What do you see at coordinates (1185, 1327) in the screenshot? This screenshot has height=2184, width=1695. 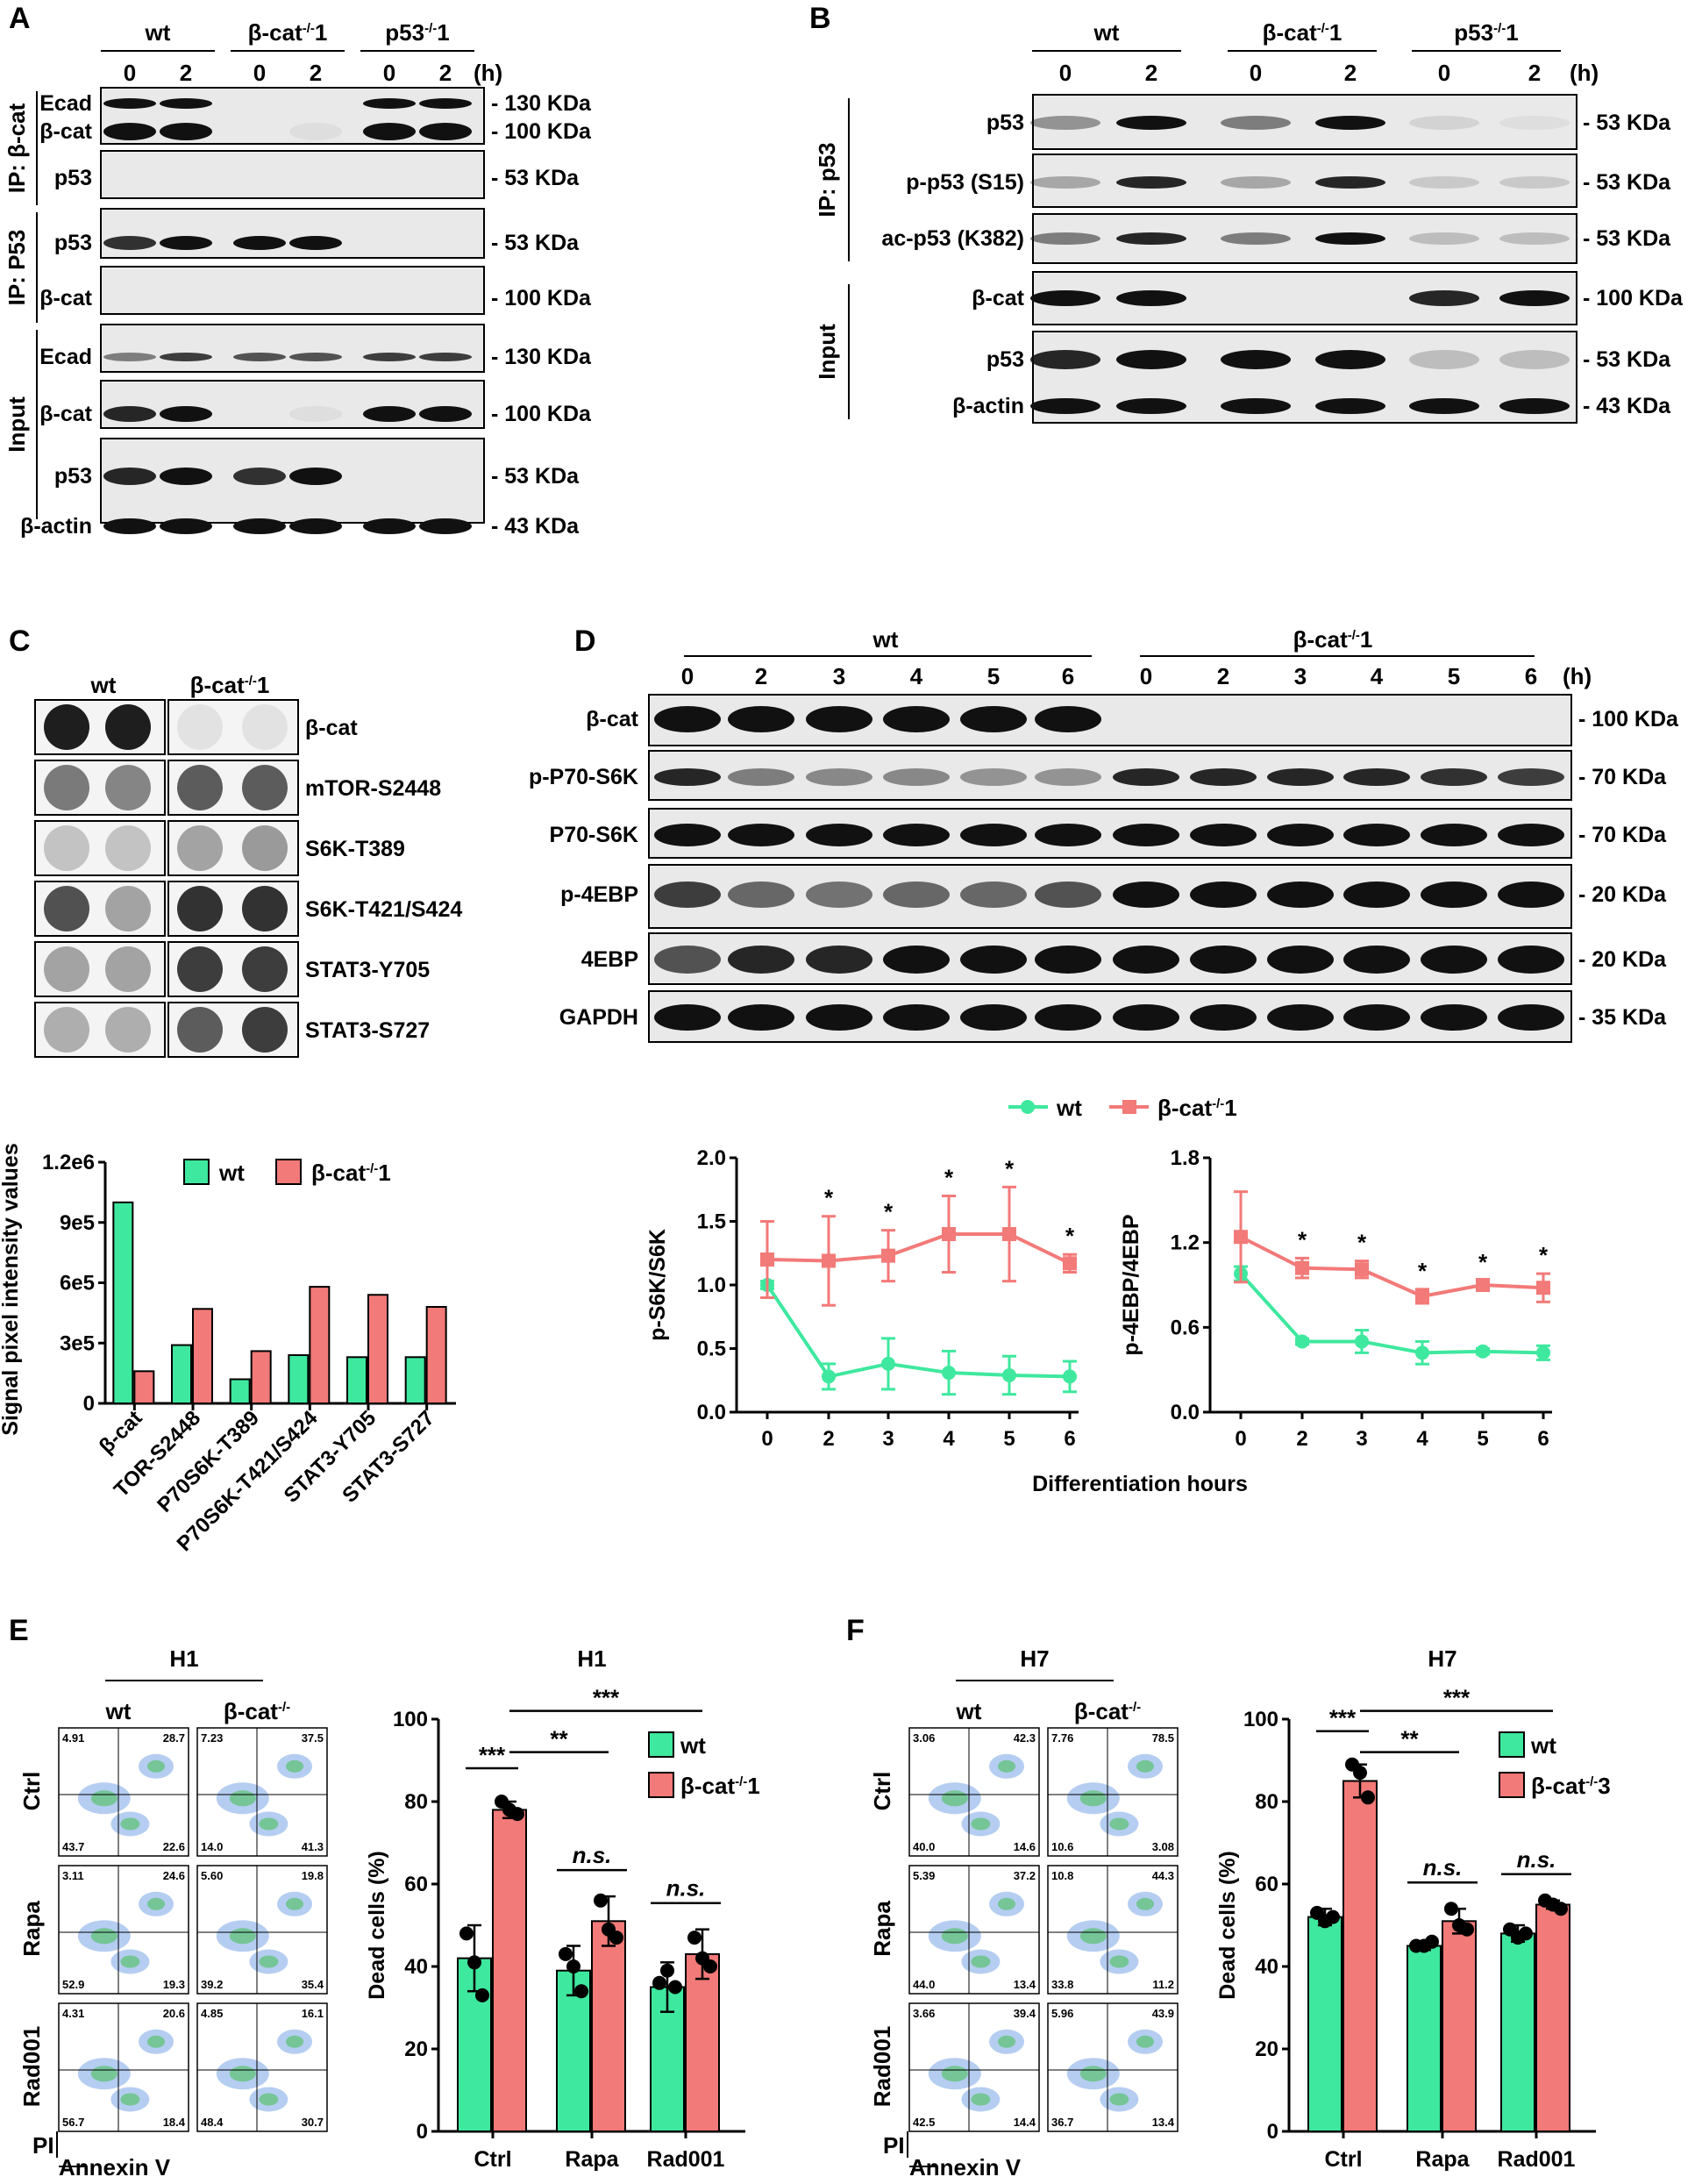 I see `y-tick-label: 0.6` at bounding box center [1185, 1327].